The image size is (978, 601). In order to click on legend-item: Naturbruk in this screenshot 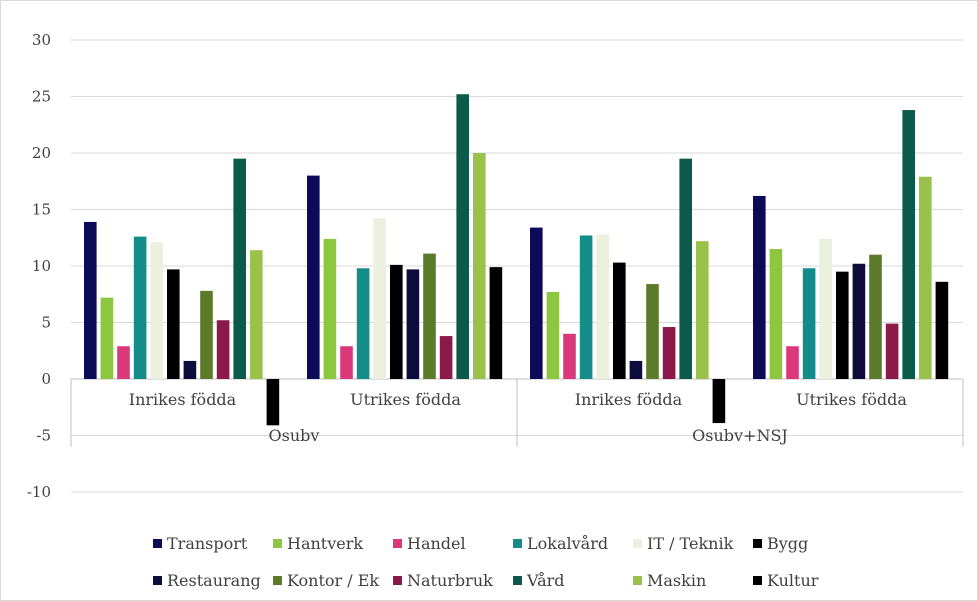, I will do `click(453, 580)`.